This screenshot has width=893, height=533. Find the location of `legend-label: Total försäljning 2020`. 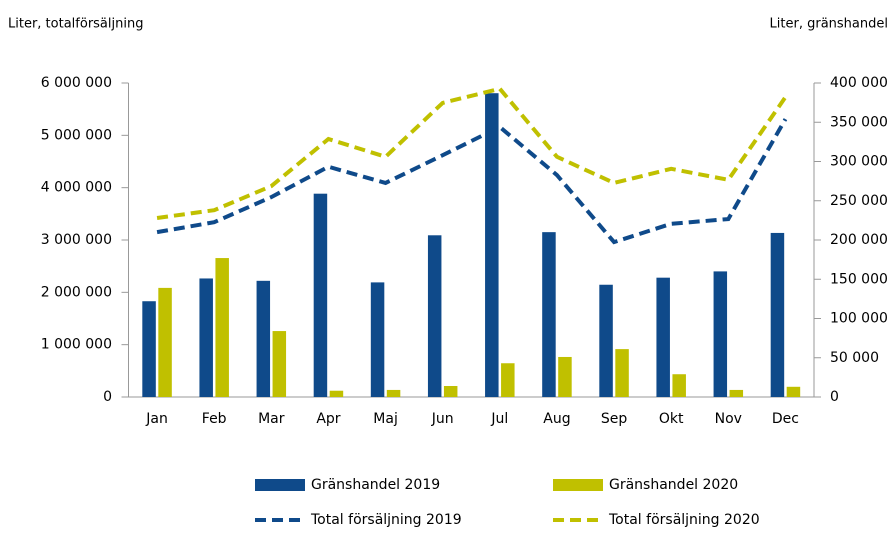

legend-label: Total försäljning 2020 is located at coordinates (684, 520).